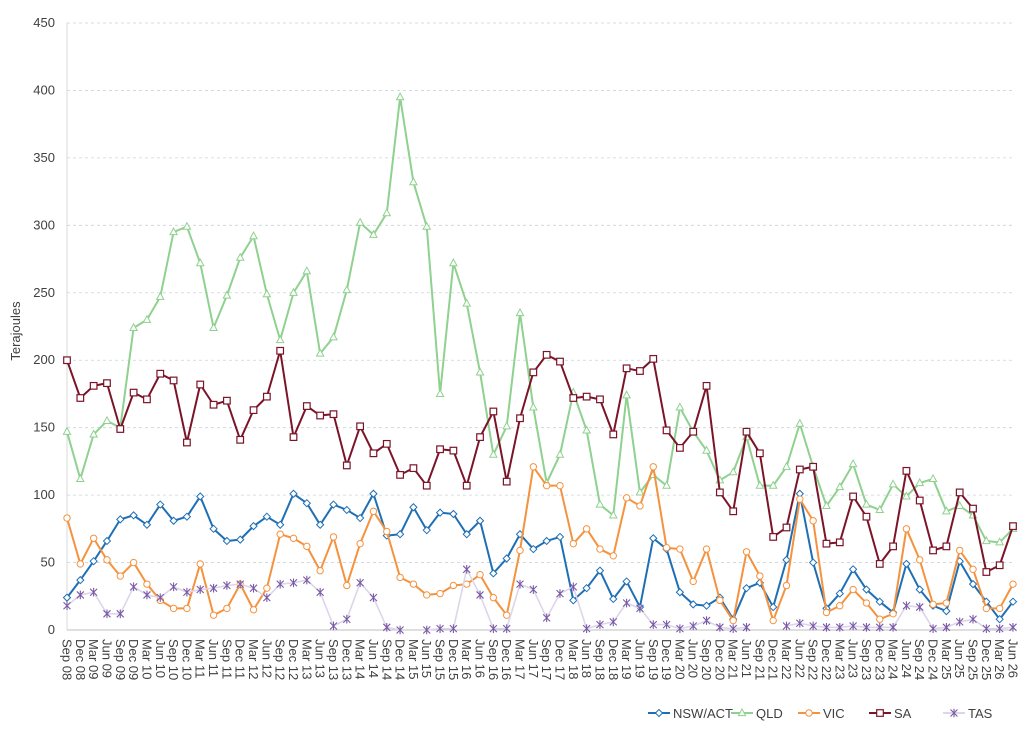  Describe the element at coordinates (746, 658) in the screenshot. I see `x-tick-label: Jun 21` at that location.